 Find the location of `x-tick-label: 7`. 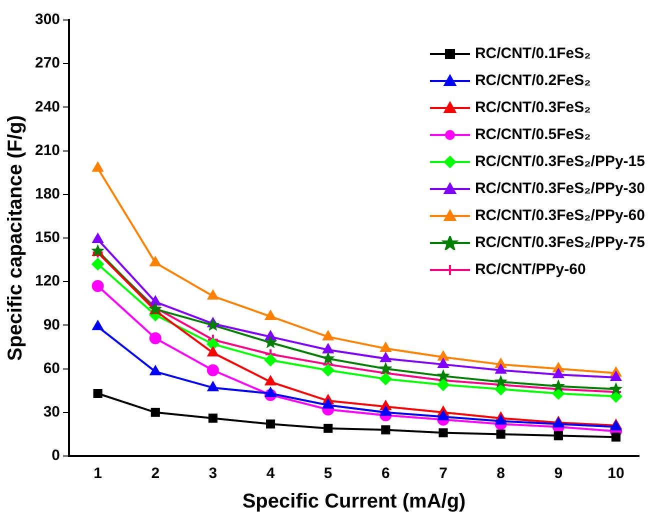

x-tick-label: 7 is located at coordinates (443, 473).